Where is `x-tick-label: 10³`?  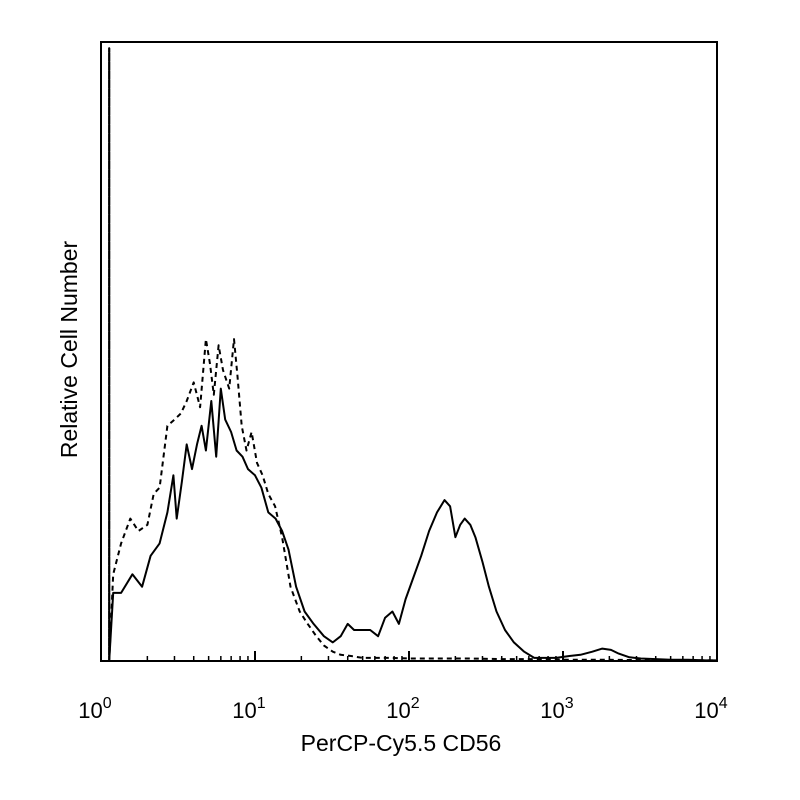 x-tick-label: 10³ is located at coordinates (556, 709).